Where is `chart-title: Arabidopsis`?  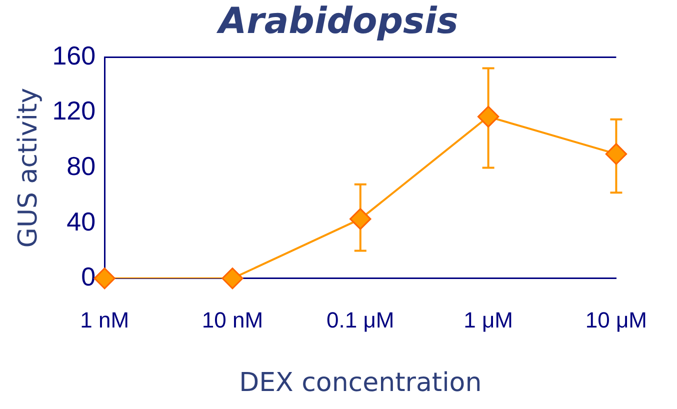 chart-title: Arabidopsis is located at coordinates (337, 21).